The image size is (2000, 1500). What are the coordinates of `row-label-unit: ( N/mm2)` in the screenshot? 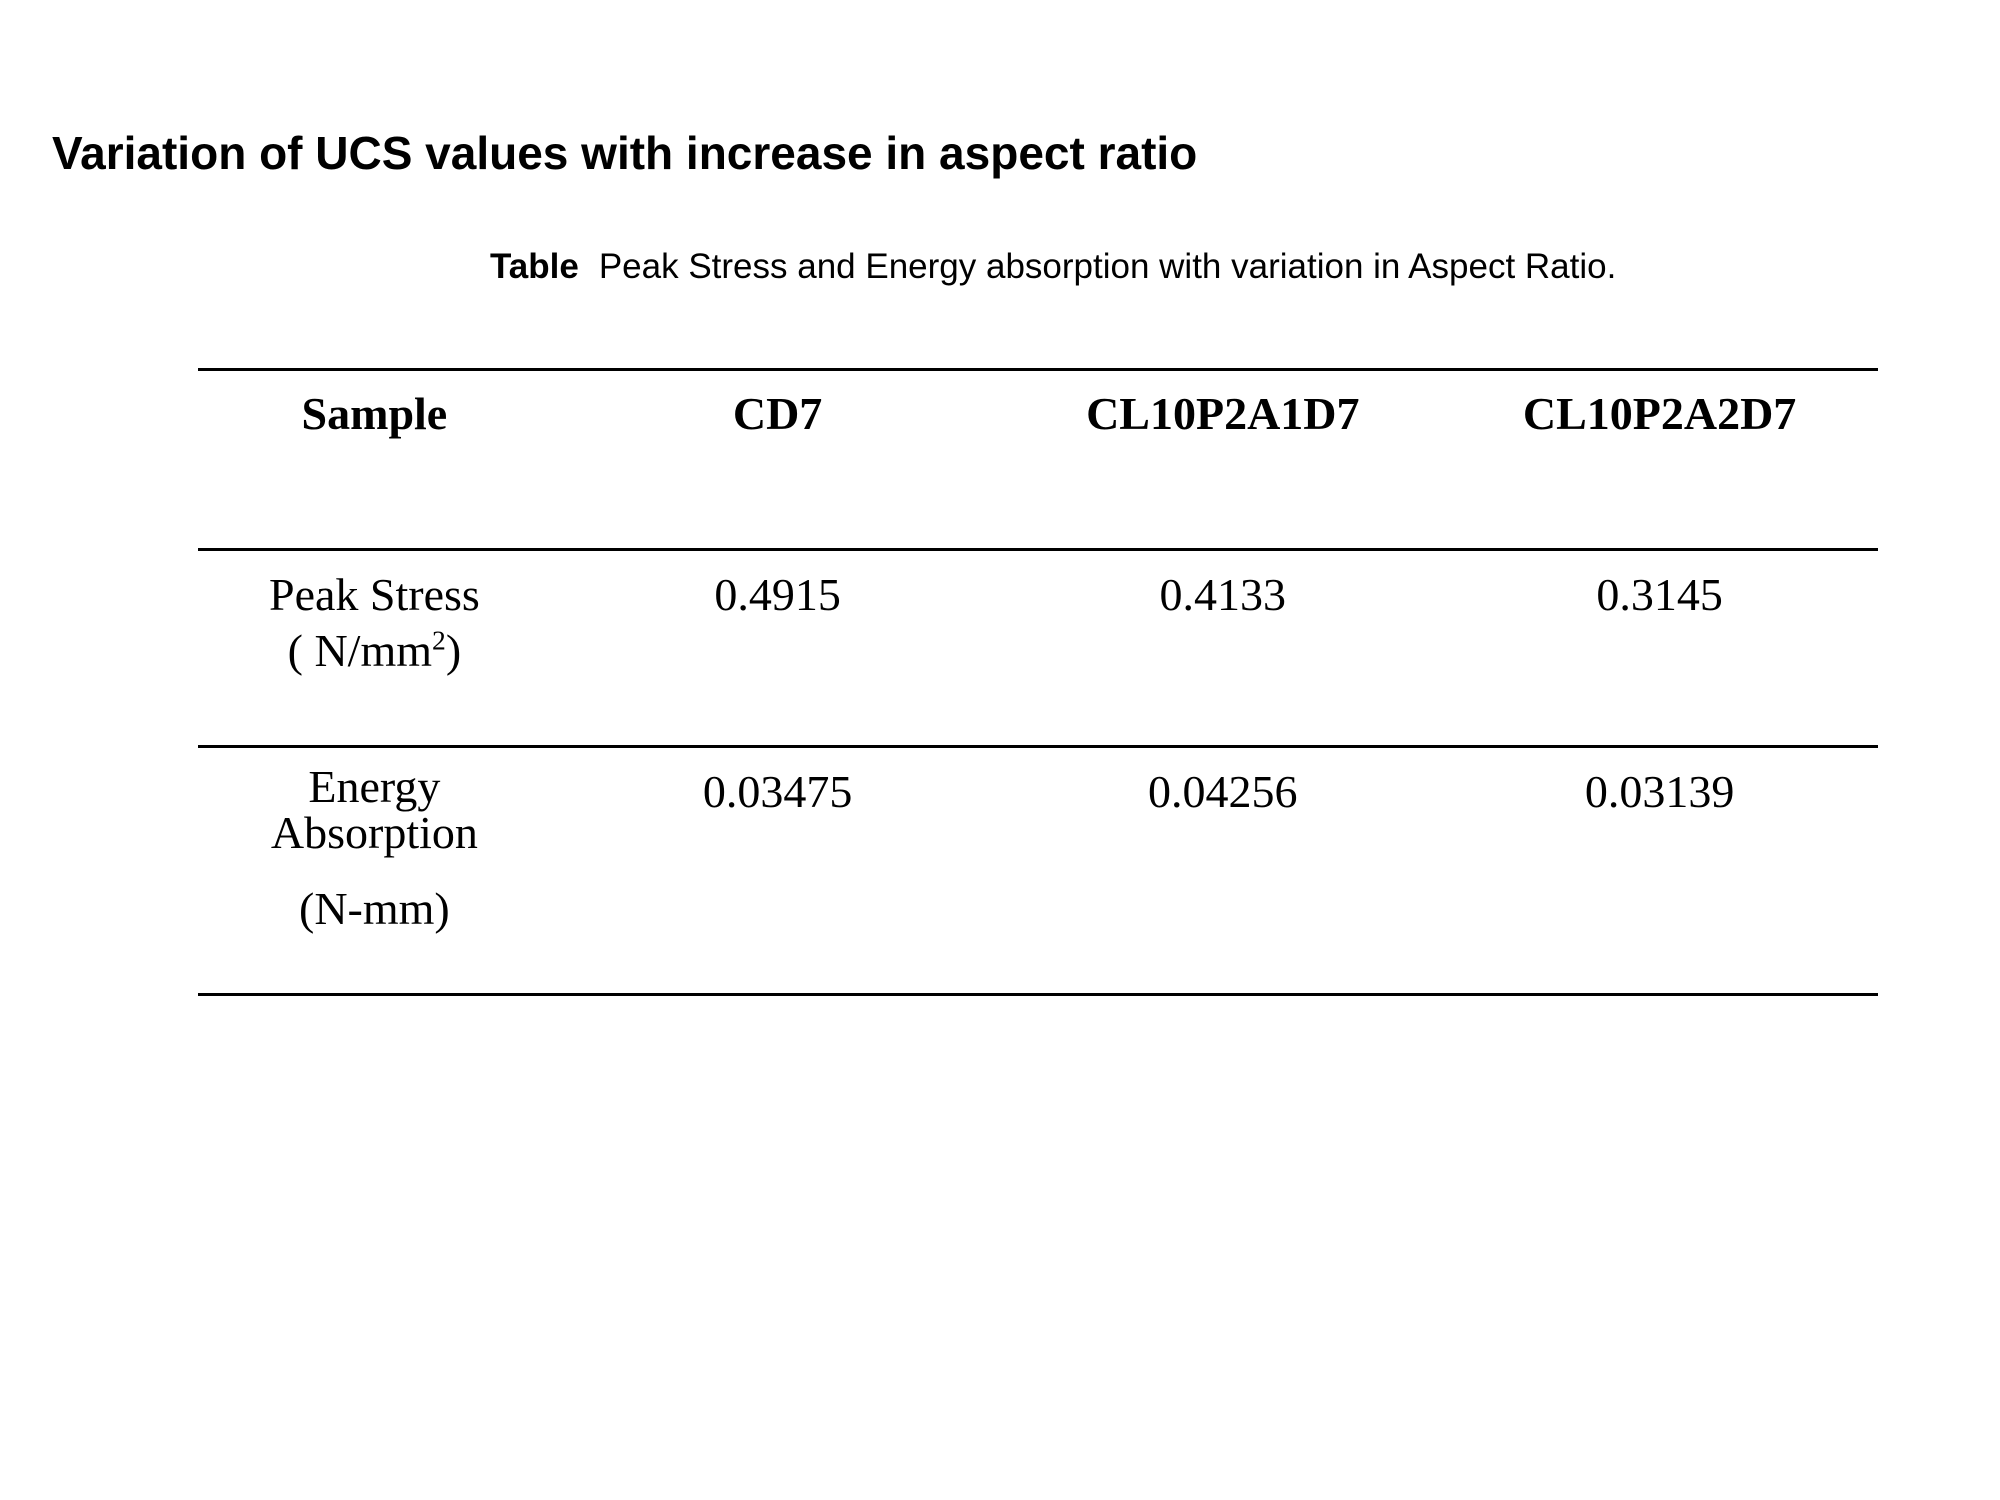 It's located at (374, 650).